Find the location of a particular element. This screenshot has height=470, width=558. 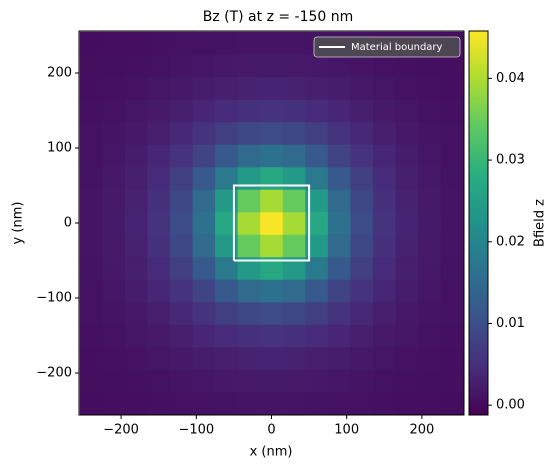

chart-title: Bz (T) at z = -150 nm is located at coordinates (278, 17).